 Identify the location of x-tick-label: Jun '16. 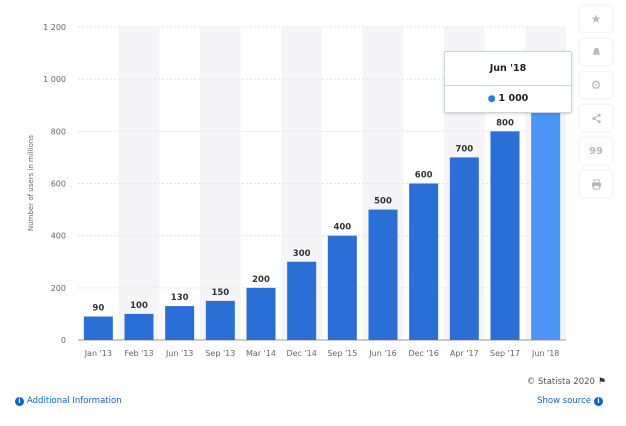
(382, 353).